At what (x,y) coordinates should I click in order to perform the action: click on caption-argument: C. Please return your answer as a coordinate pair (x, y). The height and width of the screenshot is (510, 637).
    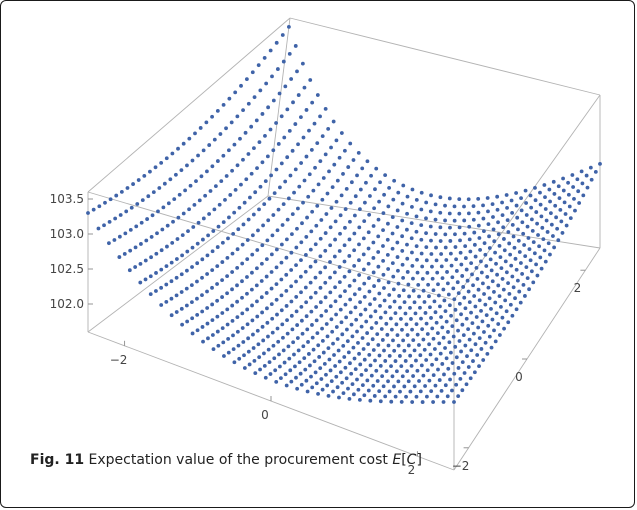
    Looking at the image, I should click on (411, 460).